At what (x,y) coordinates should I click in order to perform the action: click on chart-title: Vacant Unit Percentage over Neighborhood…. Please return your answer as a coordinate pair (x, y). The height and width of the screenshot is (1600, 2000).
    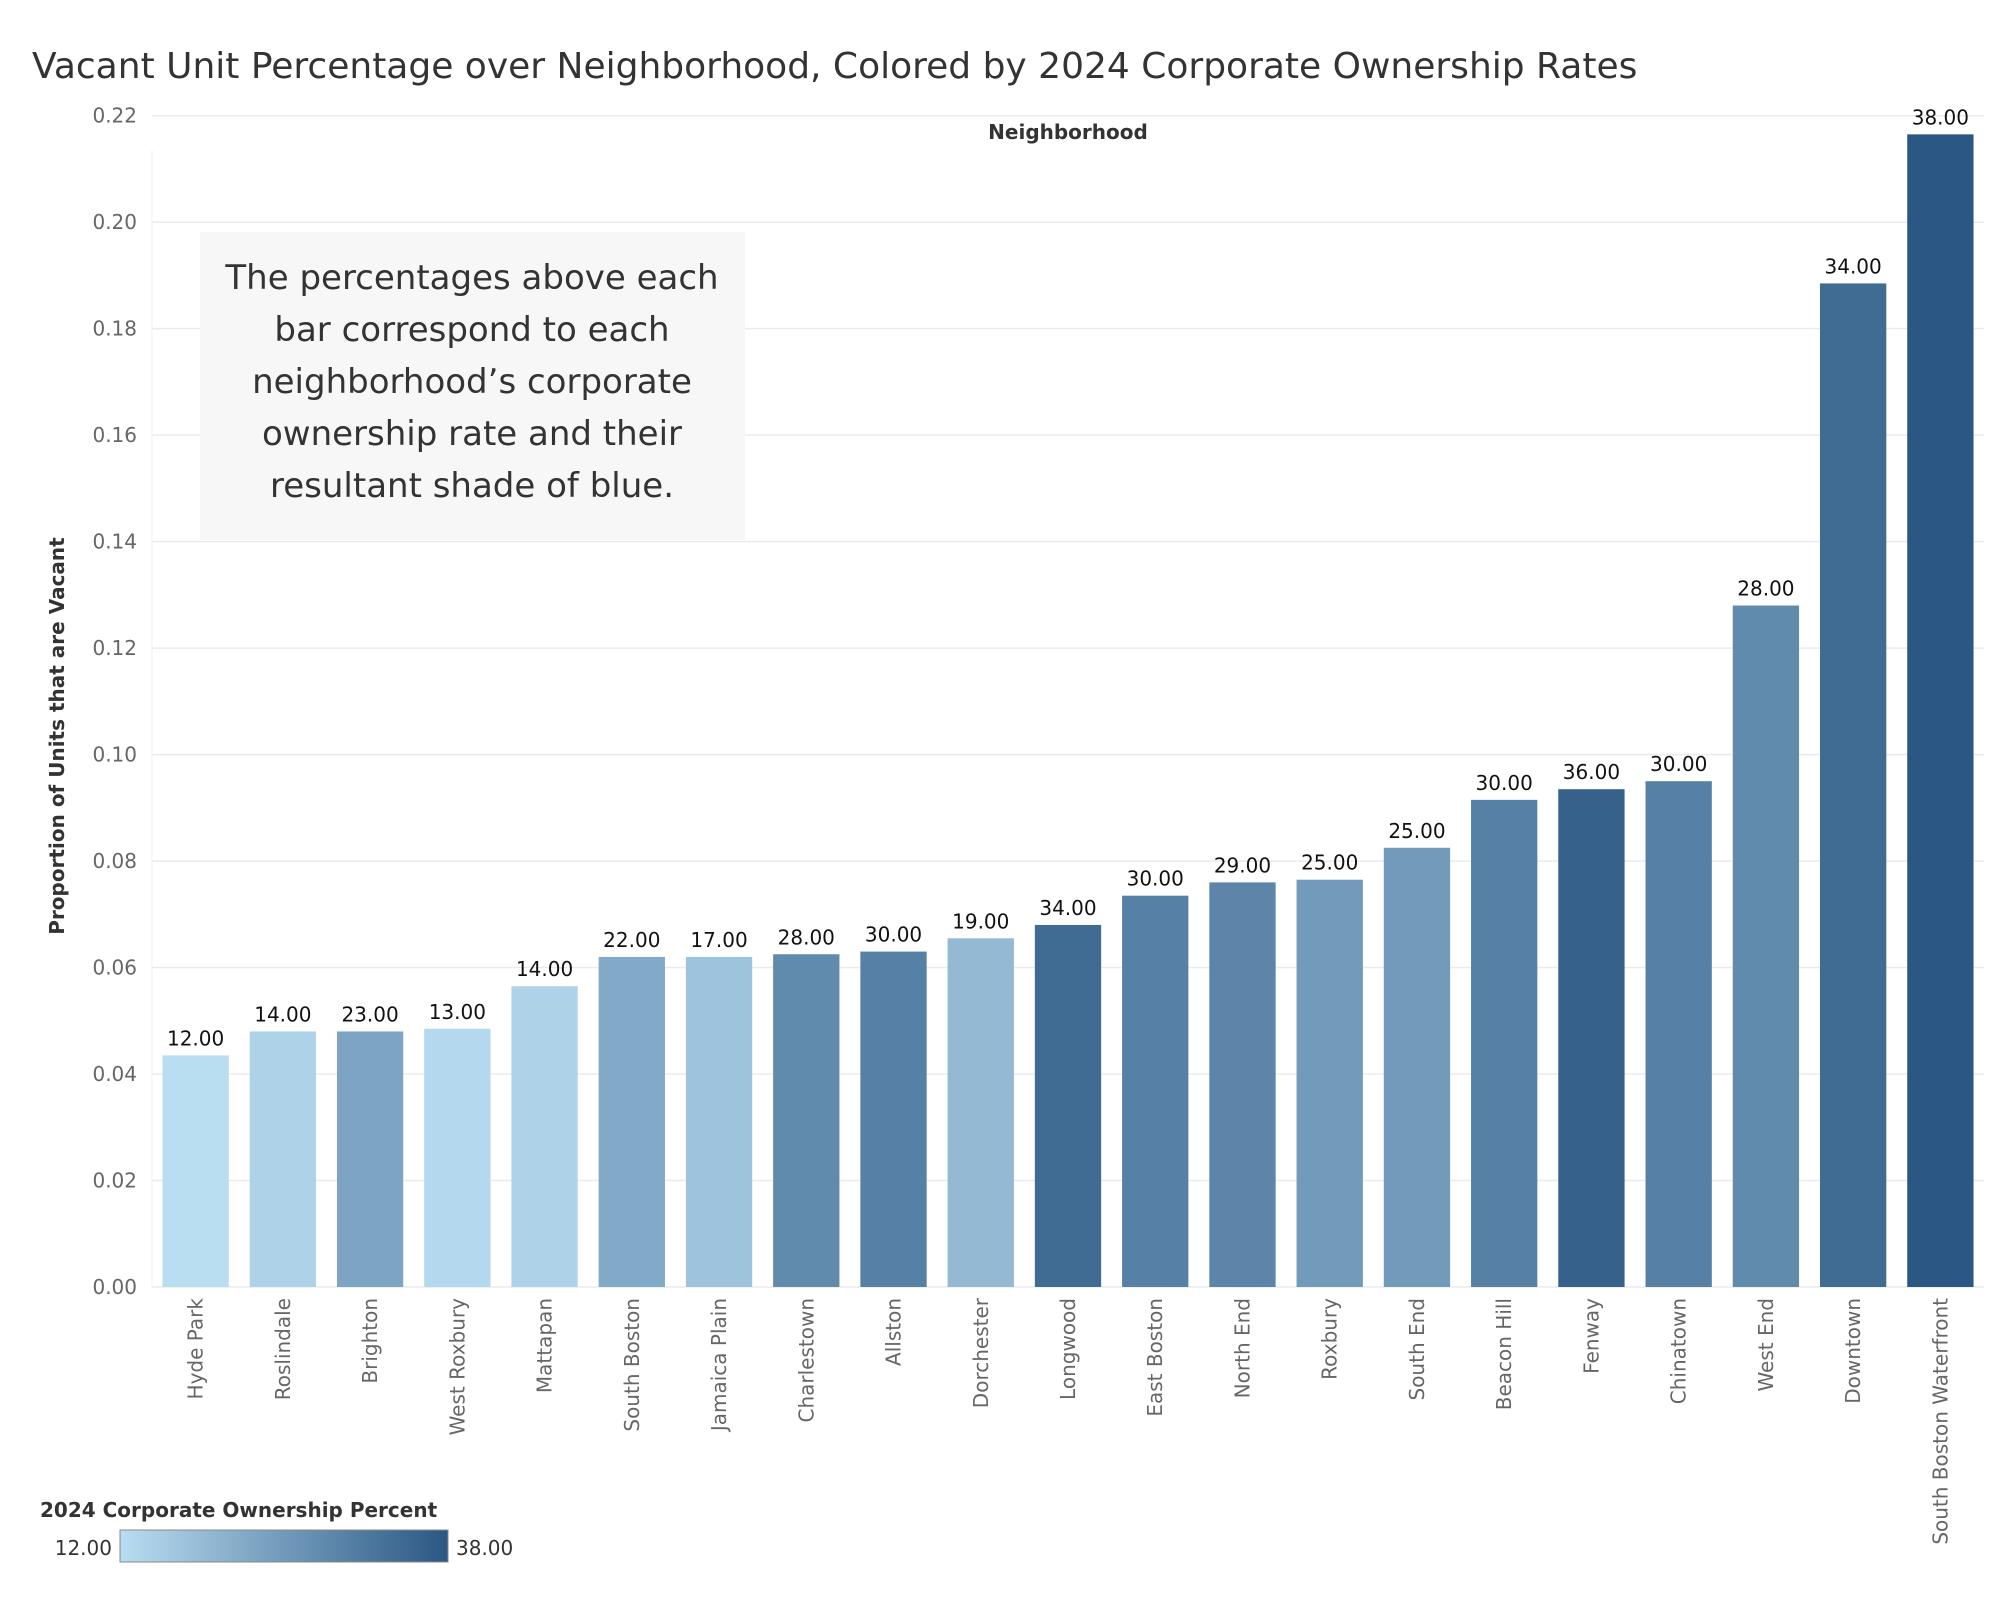
    Looking at the image, I should click on (834, 66).